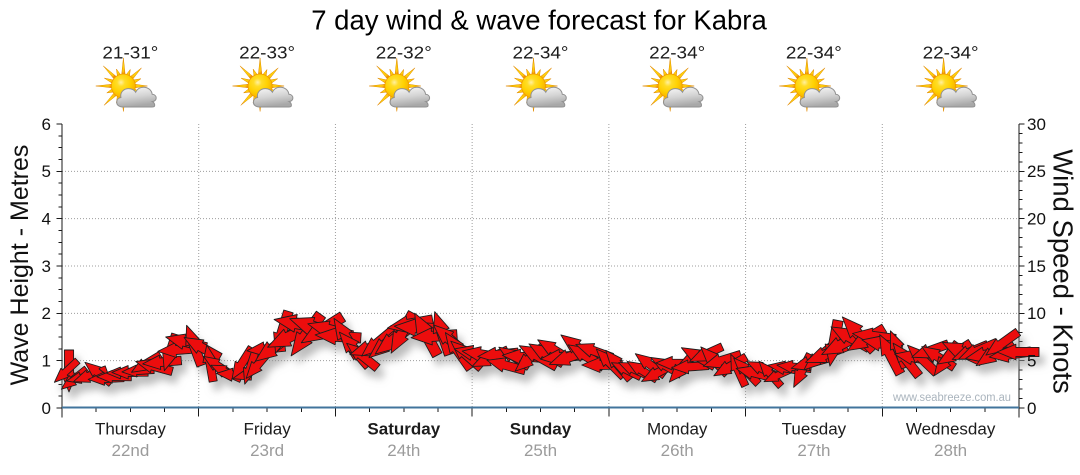 The width and height of the screenshot is (1080, 475). I want to click on svg-text: 10, so click(1036, 313).